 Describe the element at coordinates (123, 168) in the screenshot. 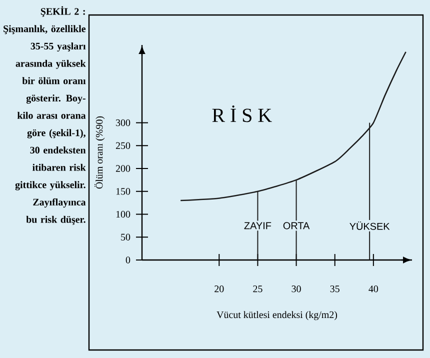

I see `y-tick-label: 200` at that location.